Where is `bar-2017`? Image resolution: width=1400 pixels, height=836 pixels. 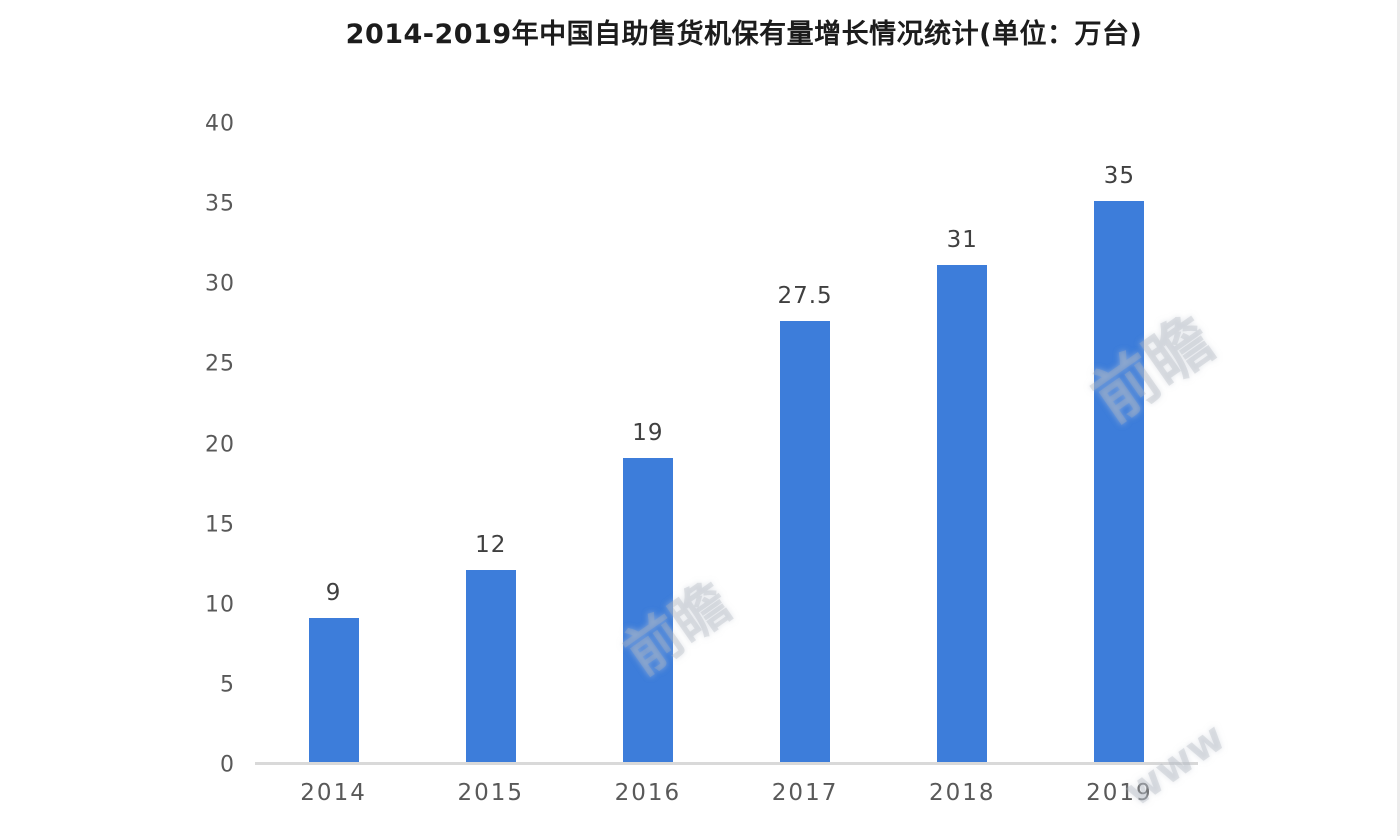 bar-2017 is located at coordinates (805, 541).